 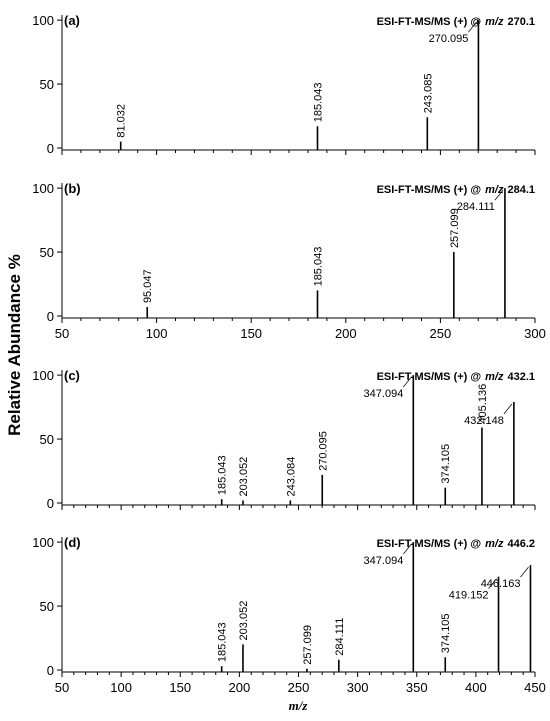 What do you see at coordinates (72, 375) in the screenshot?
I see `panel-label: (c)` at bounding box center [72, 375].